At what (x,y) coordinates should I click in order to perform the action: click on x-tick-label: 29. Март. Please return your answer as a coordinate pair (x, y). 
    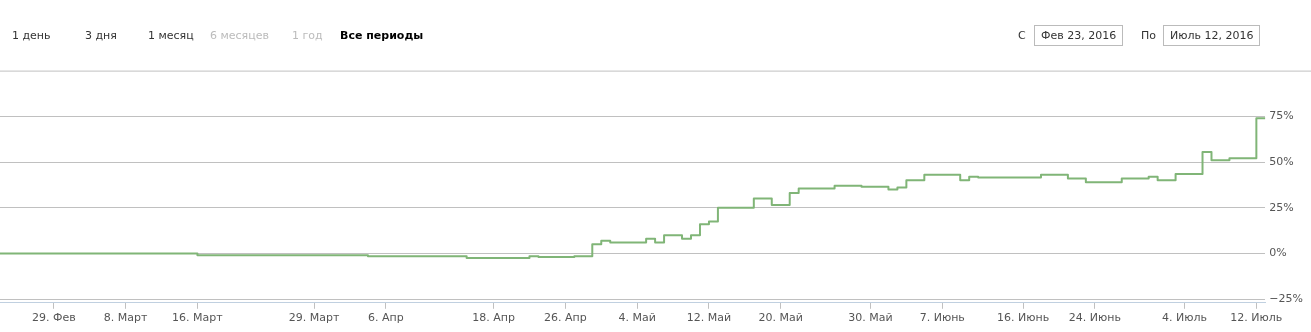
    Looking at the image, I should click on (314, 318).